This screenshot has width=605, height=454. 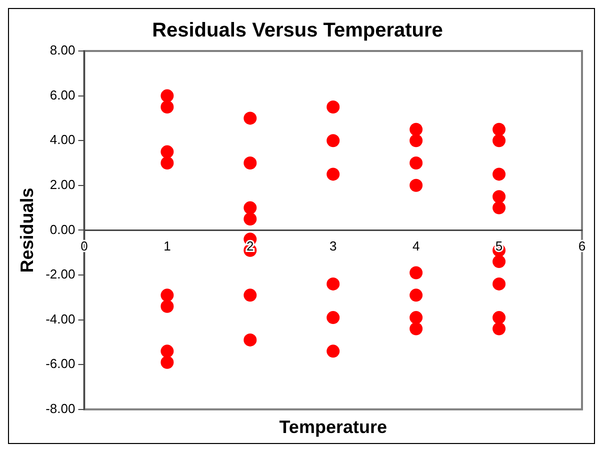 What do you see at coordinates (167, 246) in the screenshot?
I see `x-tick-label: 1` at bounding box center [167, 246].